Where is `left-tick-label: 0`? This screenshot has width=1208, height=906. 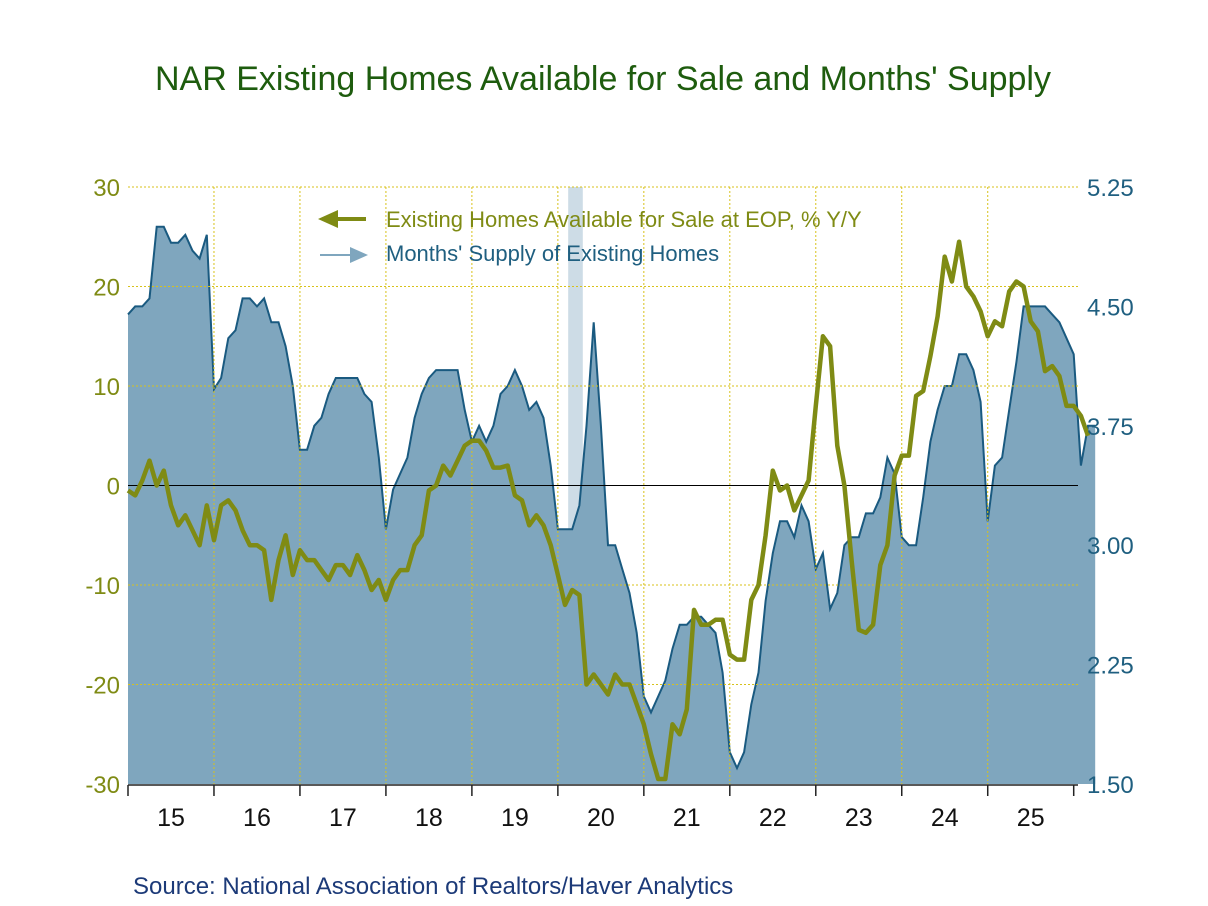 left-tick-label: 0 is located at coordinates (113, 487).